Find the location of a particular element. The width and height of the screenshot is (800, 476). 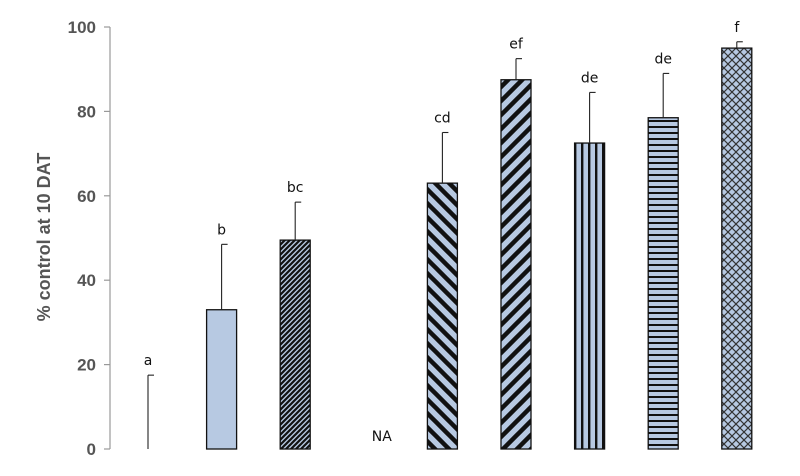

bar-group: ef is located at coordinates (516, 243).